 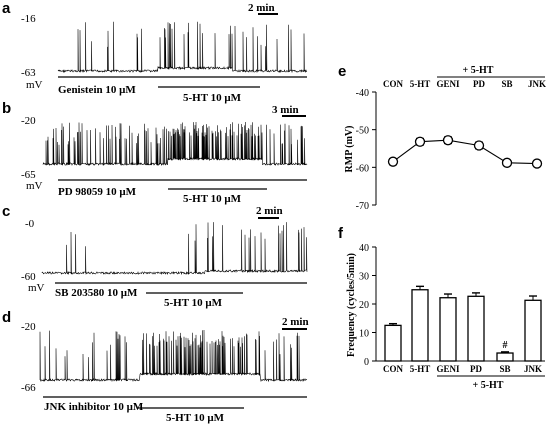 What do you see at coordinates (193, 303) in the screenshot?
I see `treatment-label-c: 5-HT 10 μM` at bounding box center [193, 303].